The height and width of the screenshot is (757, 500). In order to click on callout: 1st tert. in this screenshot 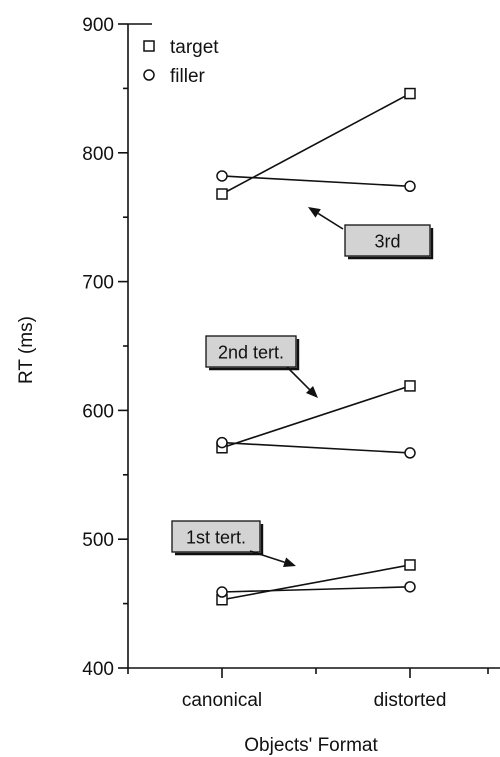, I will do `click(233, 544)`.